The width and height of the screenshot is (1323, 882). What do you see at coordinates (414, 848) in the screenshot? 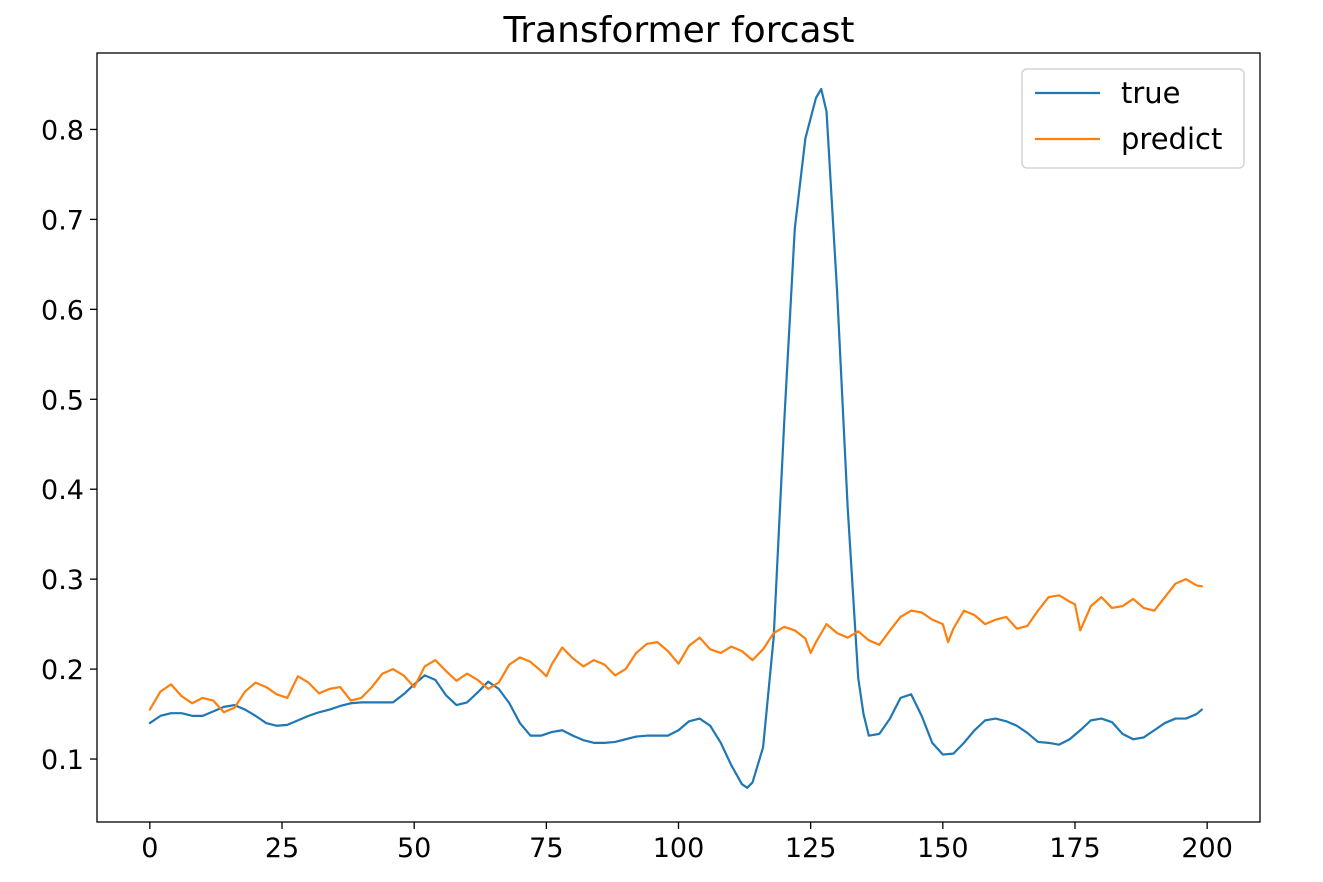
I see `x-tick-label: 50` at bounding box center [414, 848].